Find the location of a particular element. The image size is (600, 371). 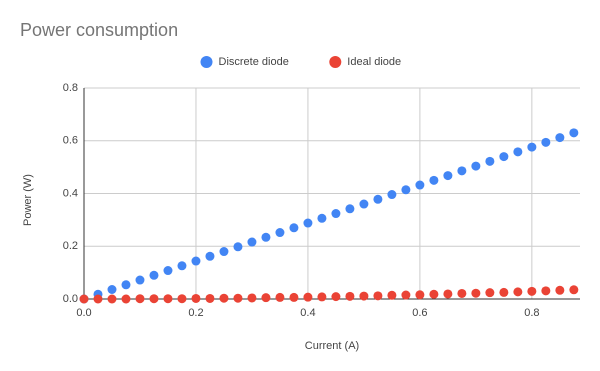

y-tick-label: 0.4 is located at coordinates (70, 193).